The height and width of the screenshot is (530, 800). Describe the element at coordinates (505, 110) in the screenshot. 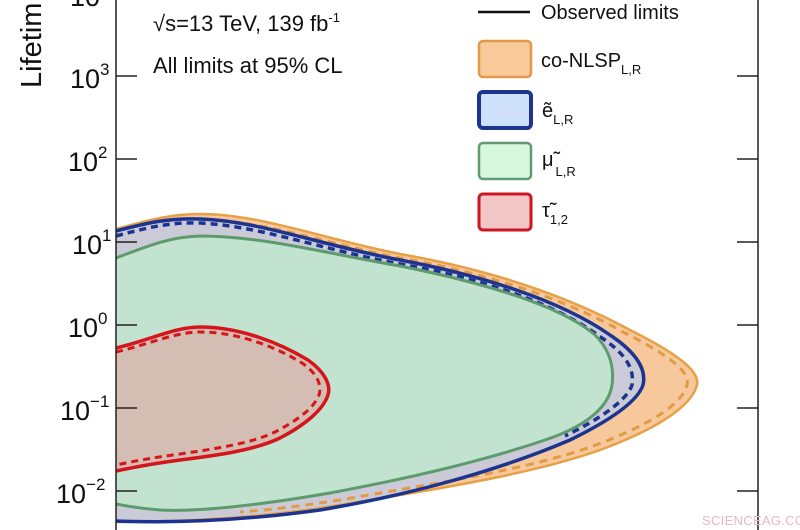

I see `legend-swatch-selectron` at that location.